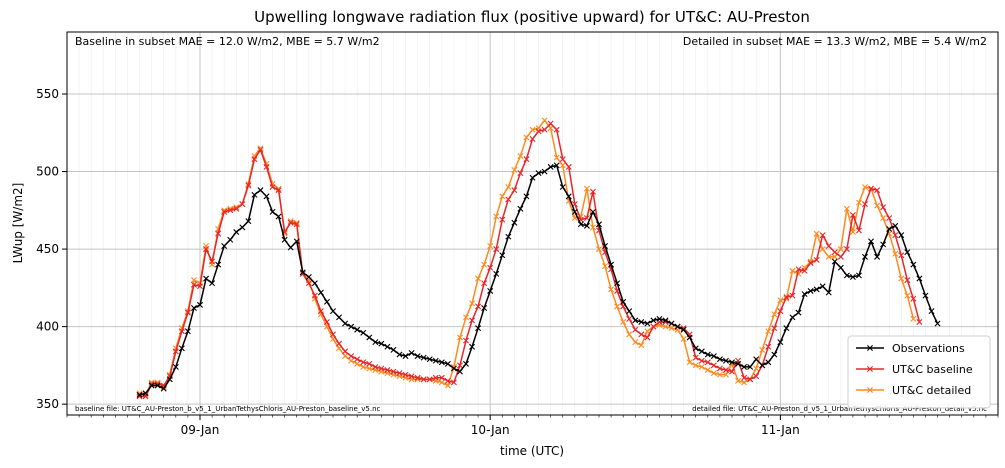 Image resolution: width=1005 pixels, height=468 pixels. I want to click on y-tick-label: 500, so click(47, 172).